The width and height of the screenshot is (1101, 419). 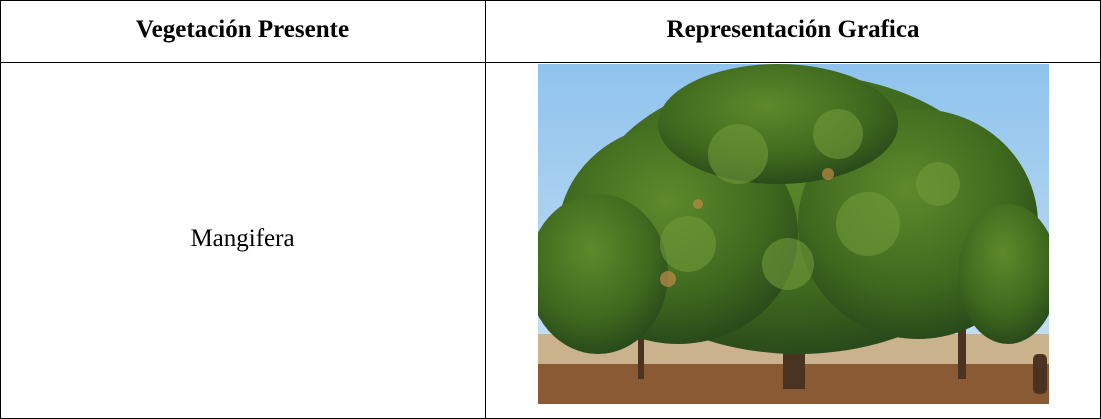 What do you see at coordinates (793, 29) in the screenshot?
I see `header-cell: Representación Grafica` at bounding box center [793, 29].